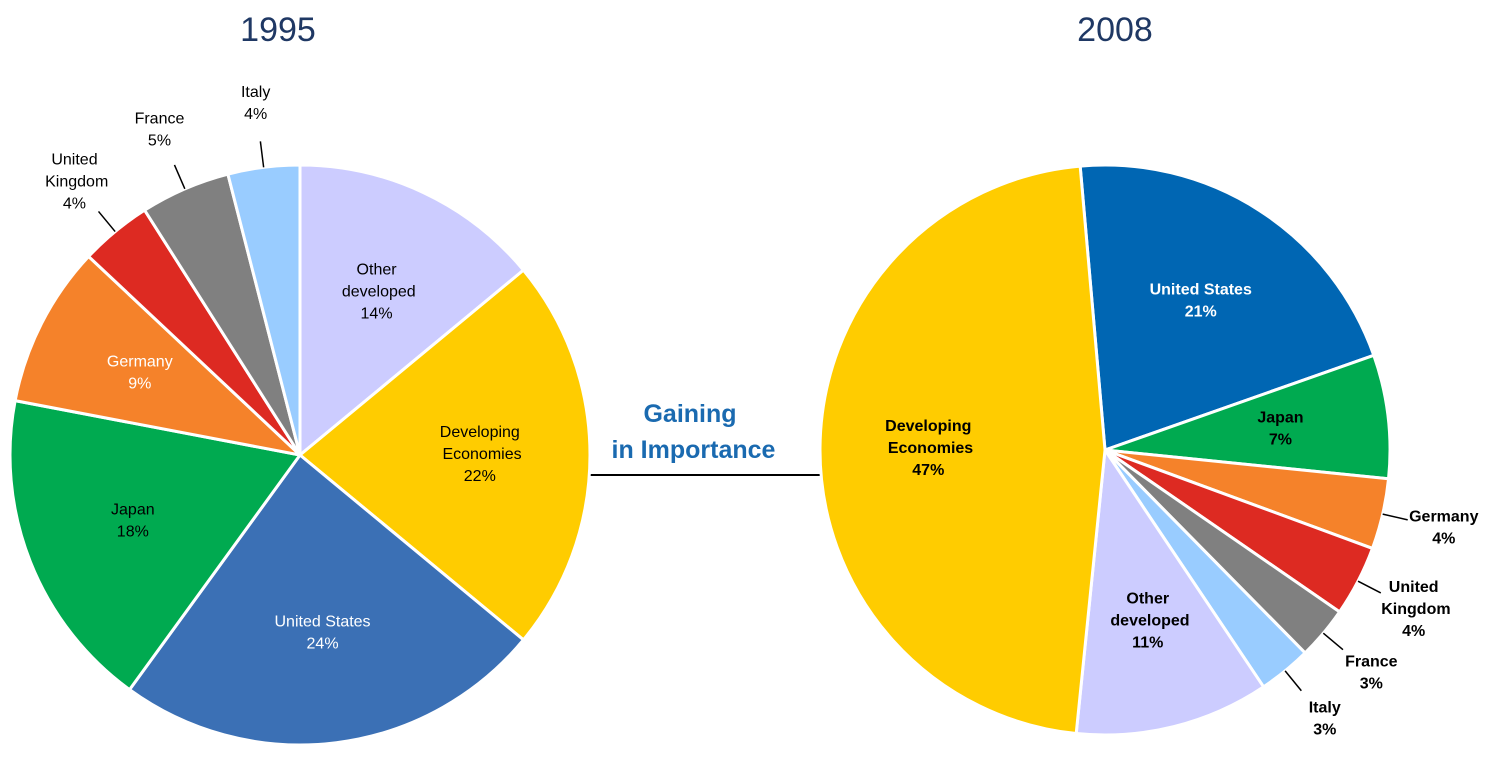 The width and height of the screenshot is (1491, 760). I want to click on label-line: Gaining, so click(689, 414).